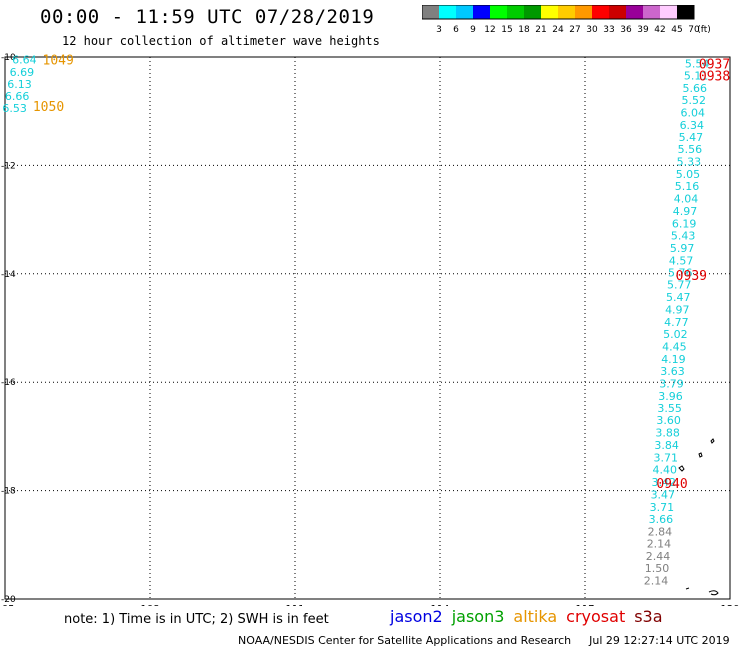 This screenshot has height=650, width=740. I want to click on wave-height-value: 5.56, so click(690, 149).